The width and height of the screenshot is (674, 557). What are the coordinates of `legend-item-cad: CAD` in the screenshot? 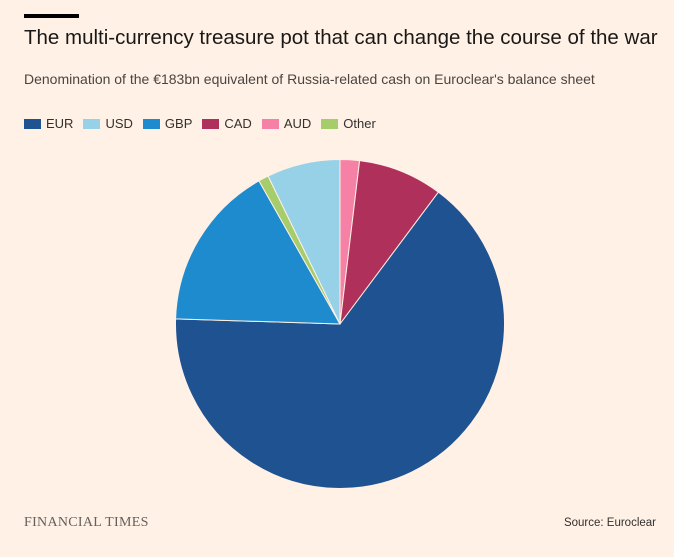 It's located at (227, 123).